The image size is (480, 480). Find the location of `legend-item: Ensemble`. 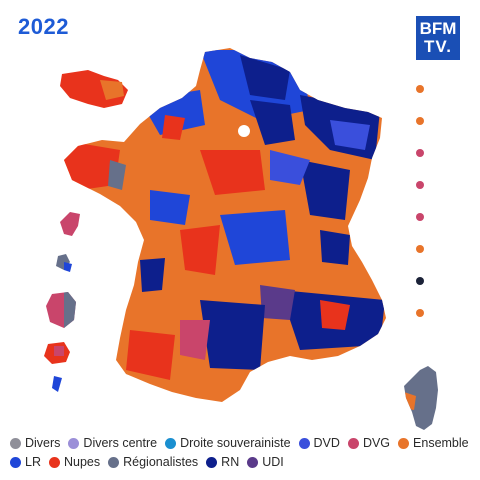

legend-item: Ensemble is located at coordinates (433, 443).